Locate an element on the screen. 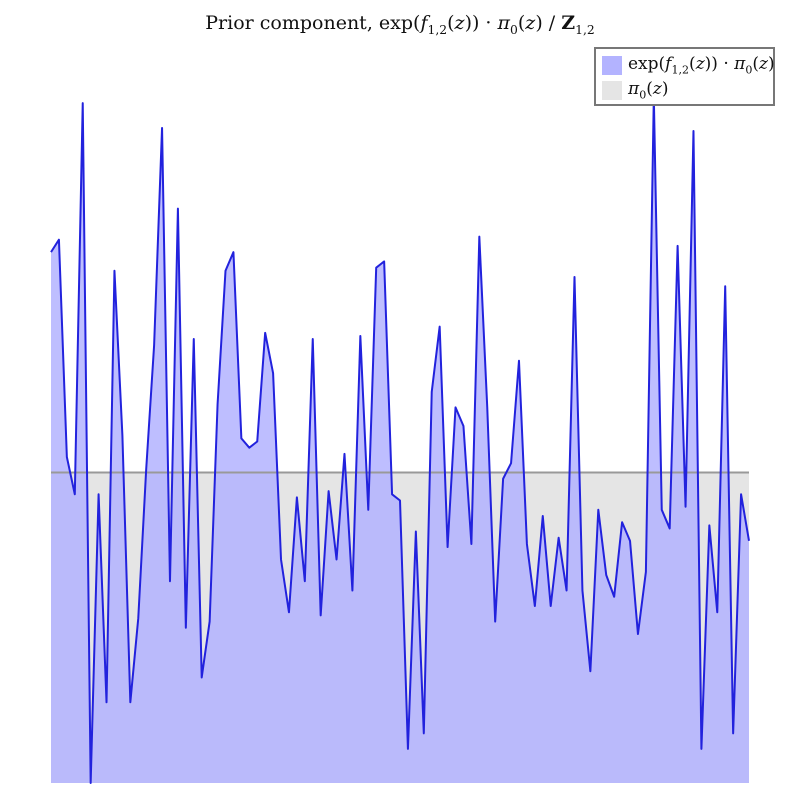 The image size is (800, 800). legend-item-baseline: π0(z) is located at coordinates (635, 90).